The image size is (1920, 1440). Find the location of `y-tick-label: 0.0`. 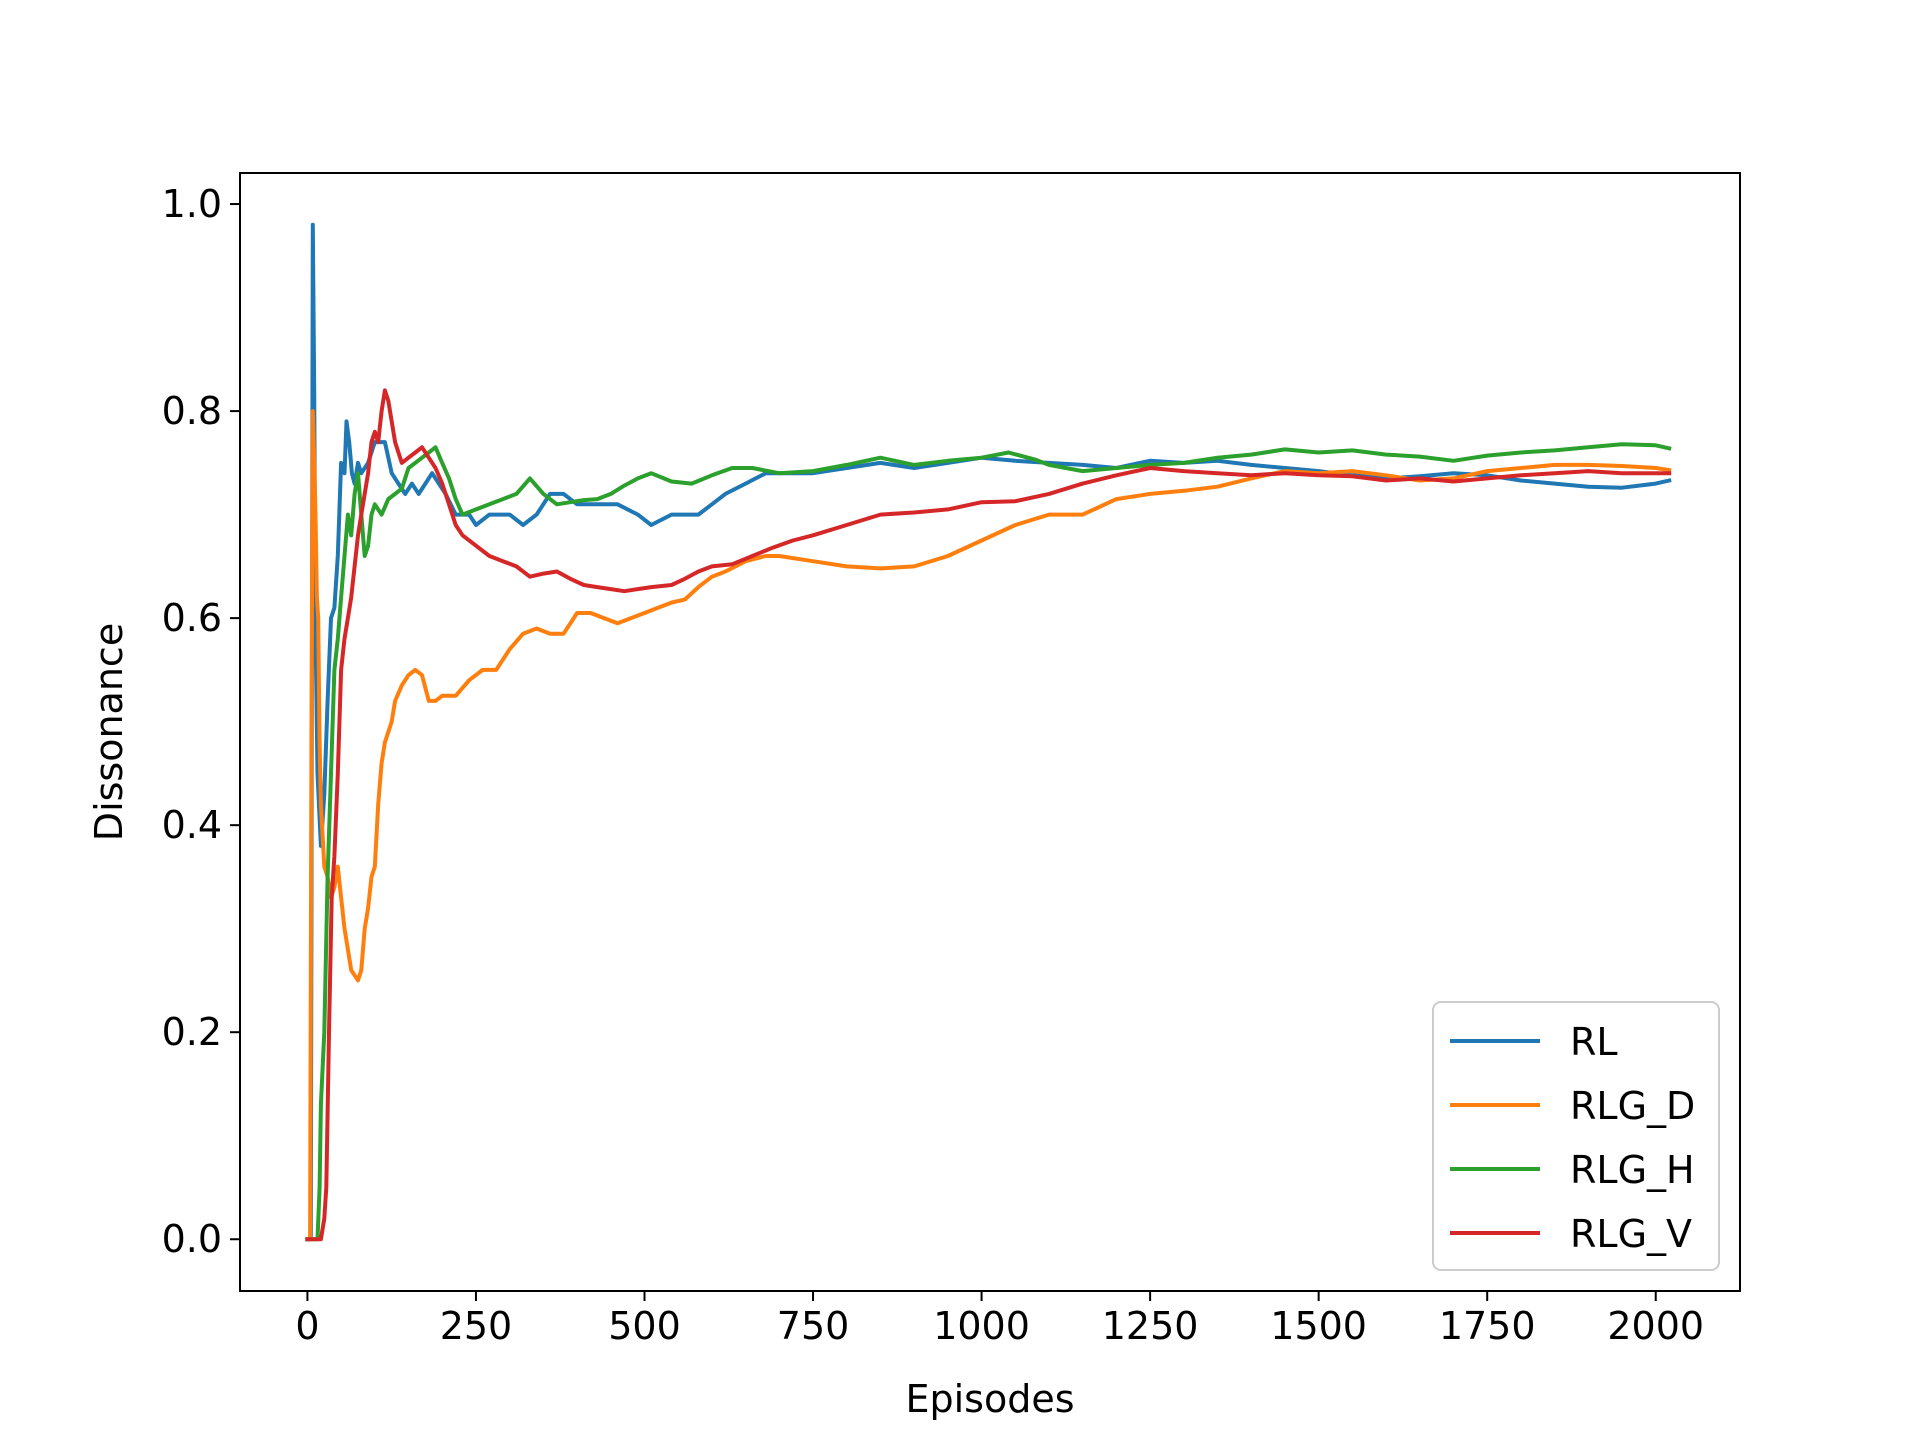

y-tick-label: 0.0 is located at coordinates (192, 1239).